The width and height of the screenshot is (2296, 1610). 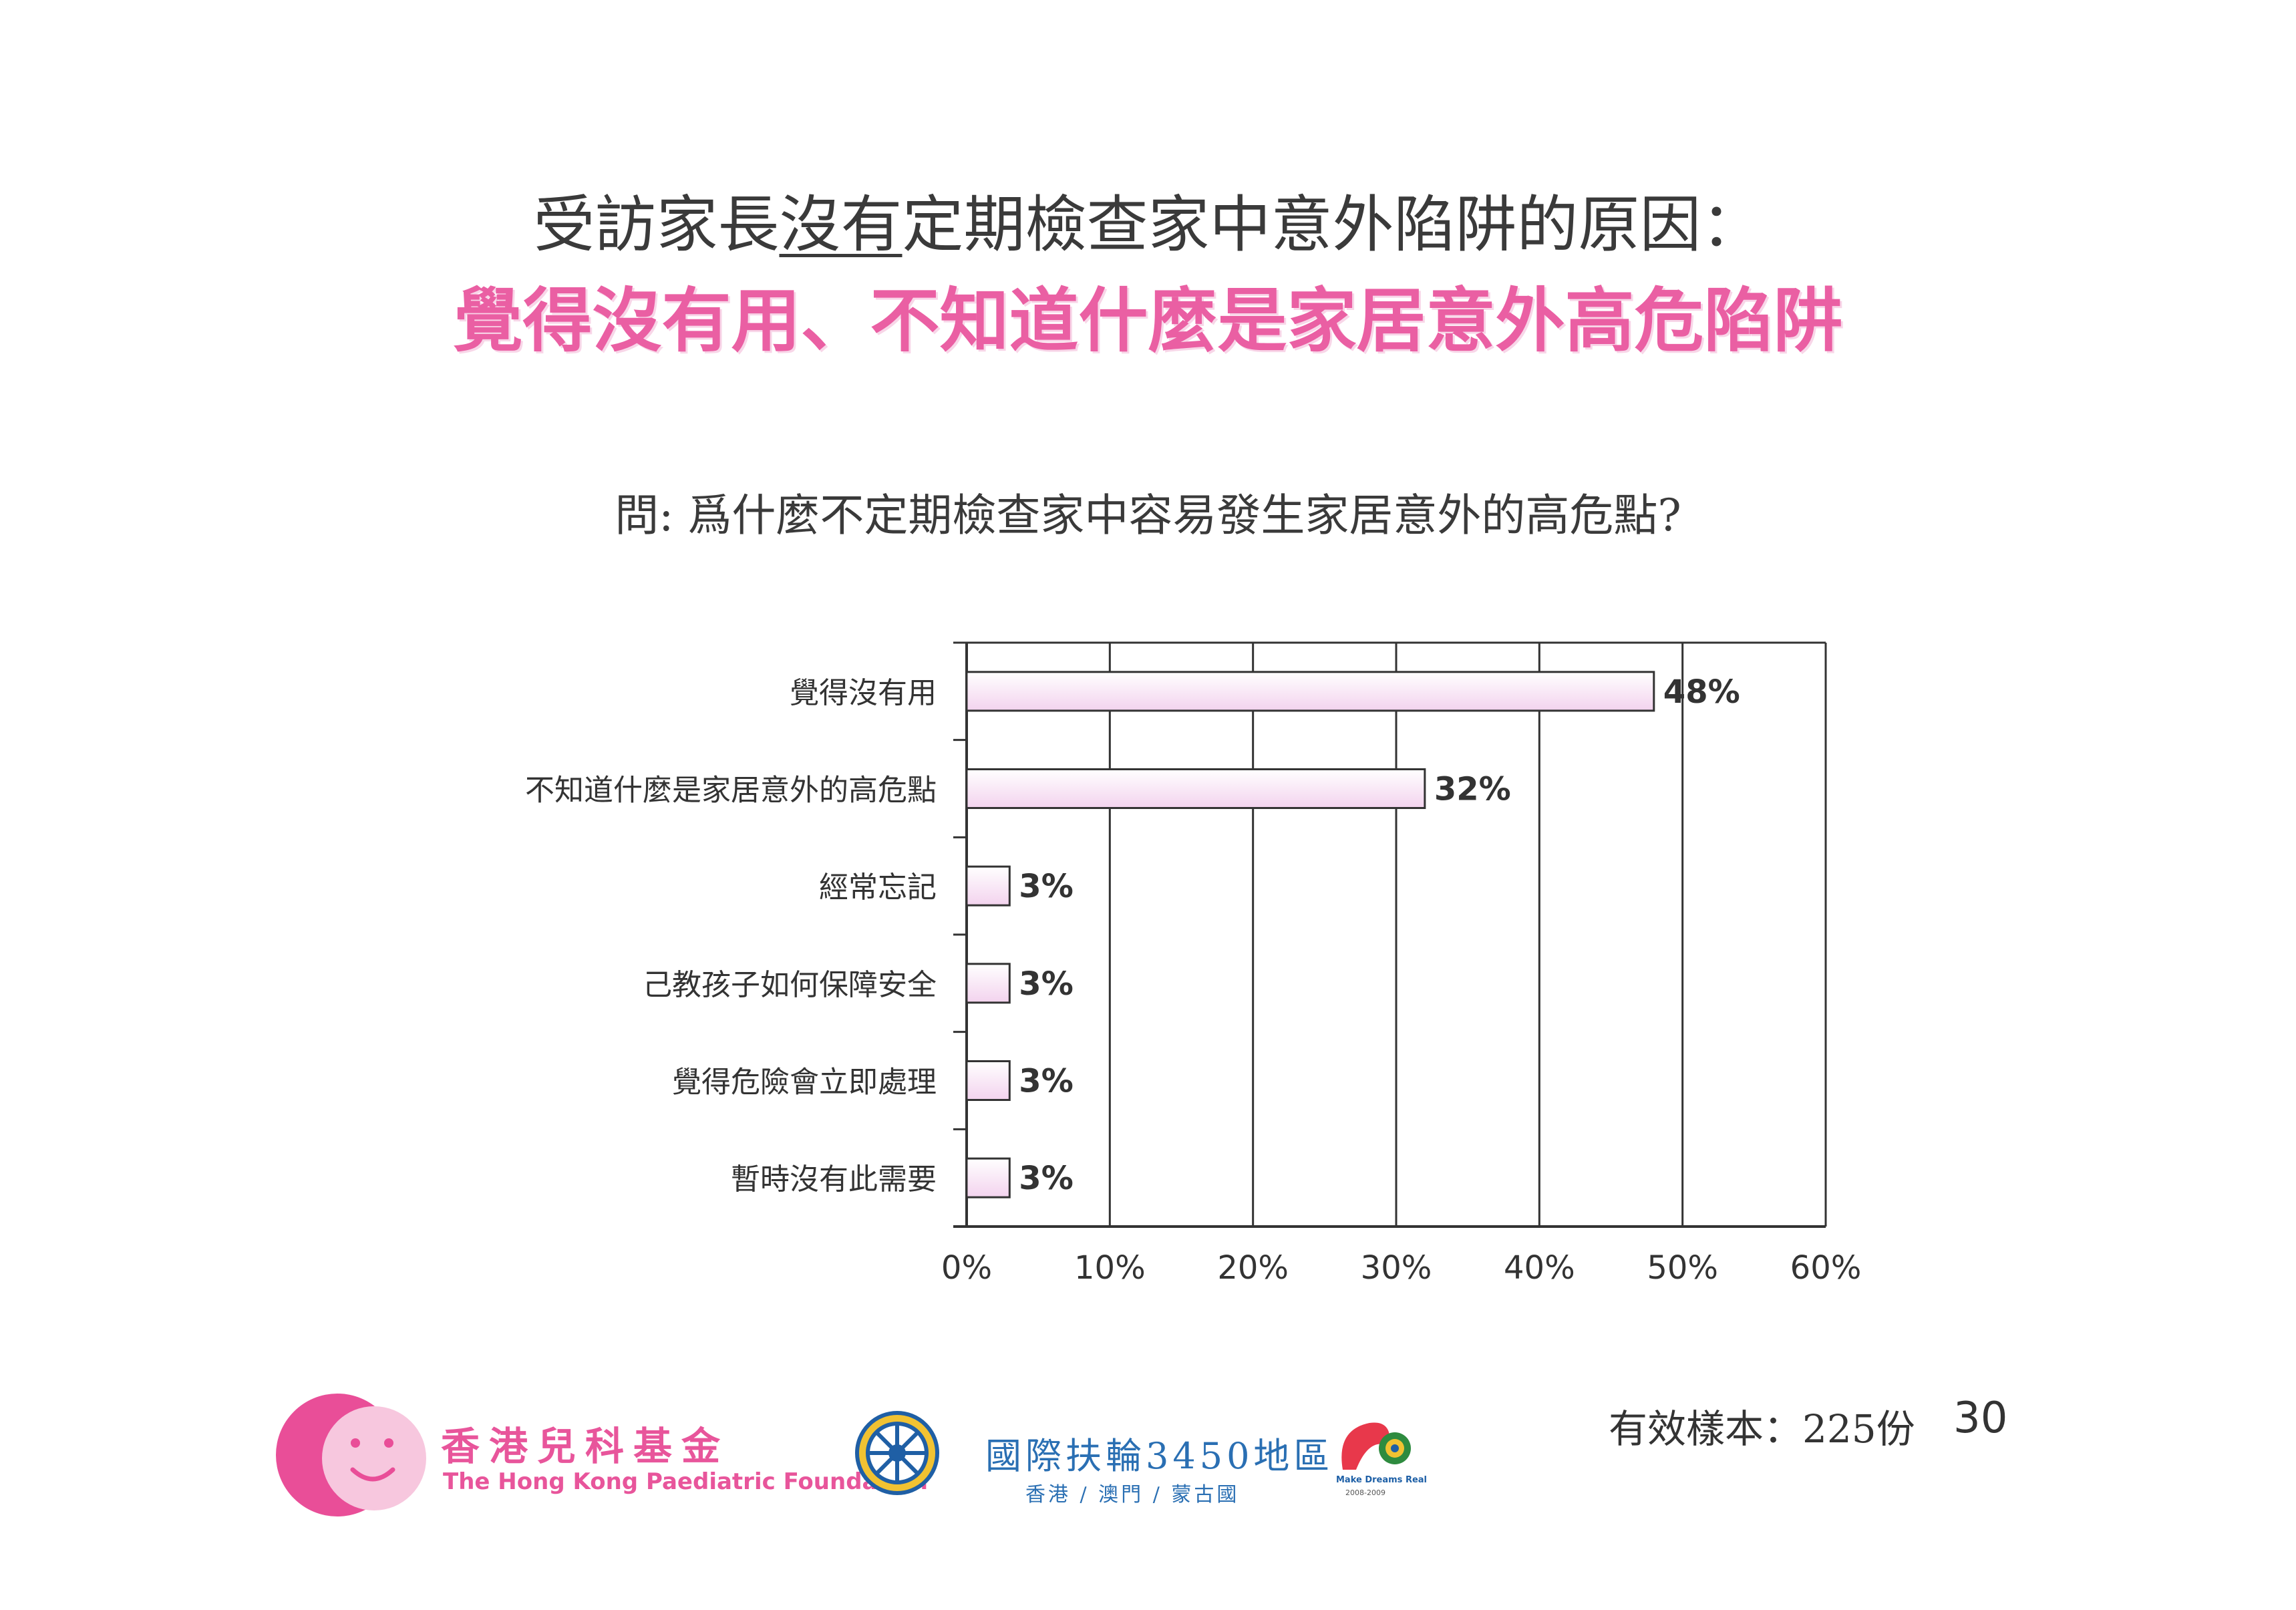 I want to click on page-title: 受訪家長沒有定期檢查家中意外陷阱的原因：, so click(x=1148, y=219).